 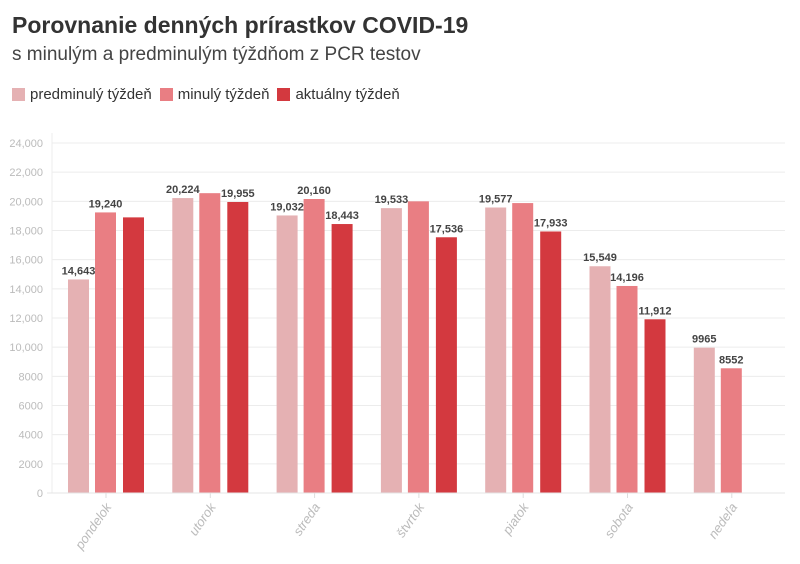 What do you see at coordinates (410, 519) in the screenshot?
I see `x-tick-label: štvrtok` at bounding box center [410, 519].